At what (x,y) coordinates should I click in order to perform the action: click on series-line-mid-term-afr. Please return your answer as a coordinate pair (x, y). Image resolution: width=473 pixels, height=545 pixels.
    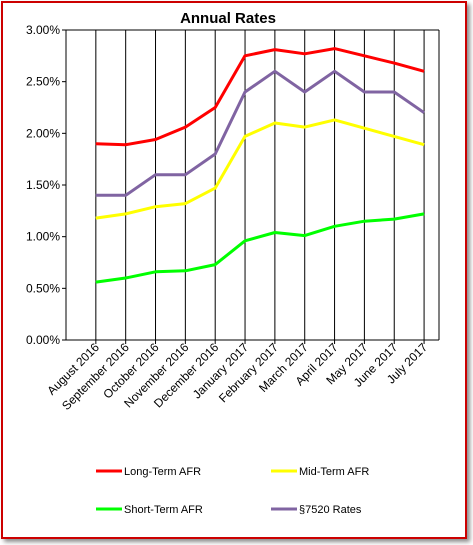
    Looking at the image, I should click on (260, 169).